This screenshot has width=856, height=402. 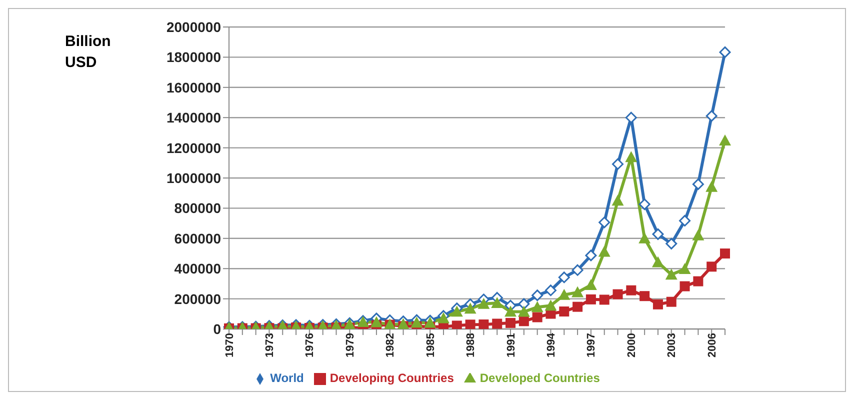 What do you see at coordinates (198, 298) in the screenshot?
I see `y-tick-label: 200000` at bounding box center [198, 298].